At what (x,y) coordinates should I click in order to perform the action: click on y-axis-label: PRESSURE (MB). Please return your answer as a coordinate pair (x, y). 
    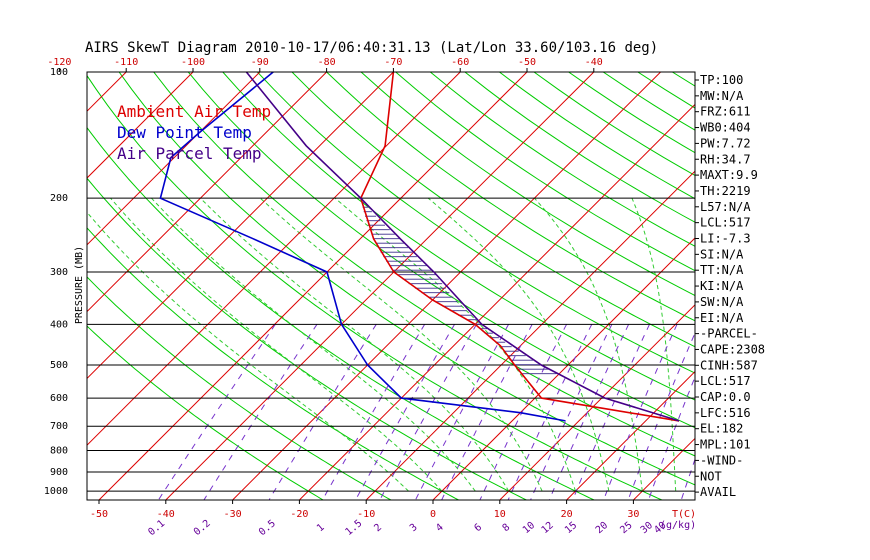
    Looking at the image, I should click on (79, 285).